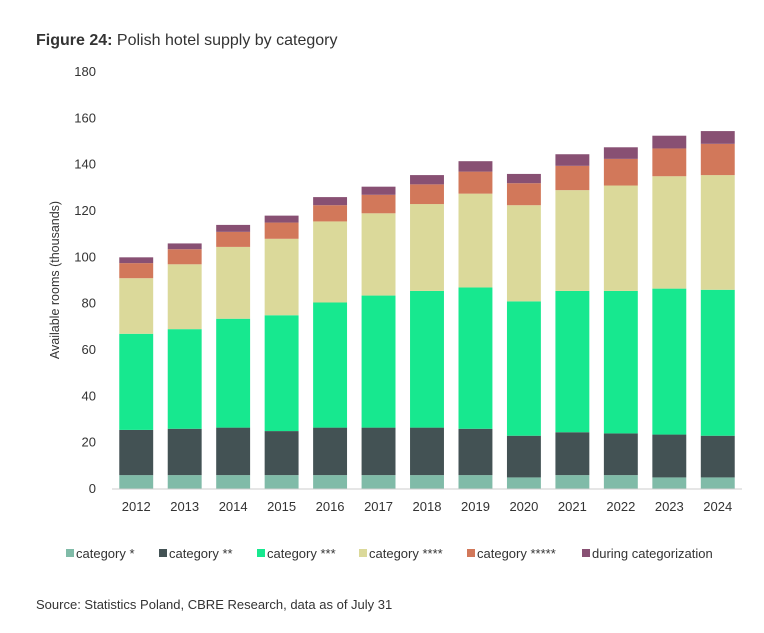 This screenshot has width=764, height=633. I want to click on x-tick-label: 2015, so click(281, 506).